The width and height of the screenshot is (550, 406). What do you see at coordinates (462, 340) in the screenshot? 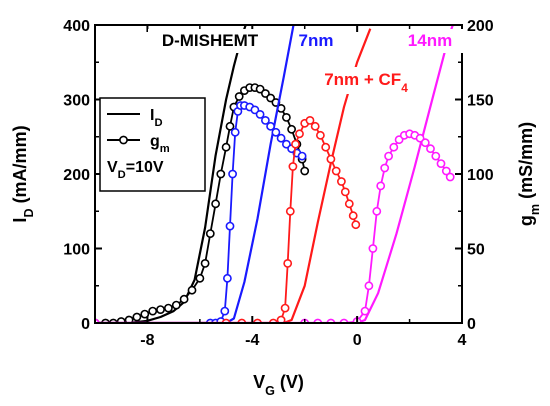
I see `x-tick-label: 4` at bounding box center [462, 340].